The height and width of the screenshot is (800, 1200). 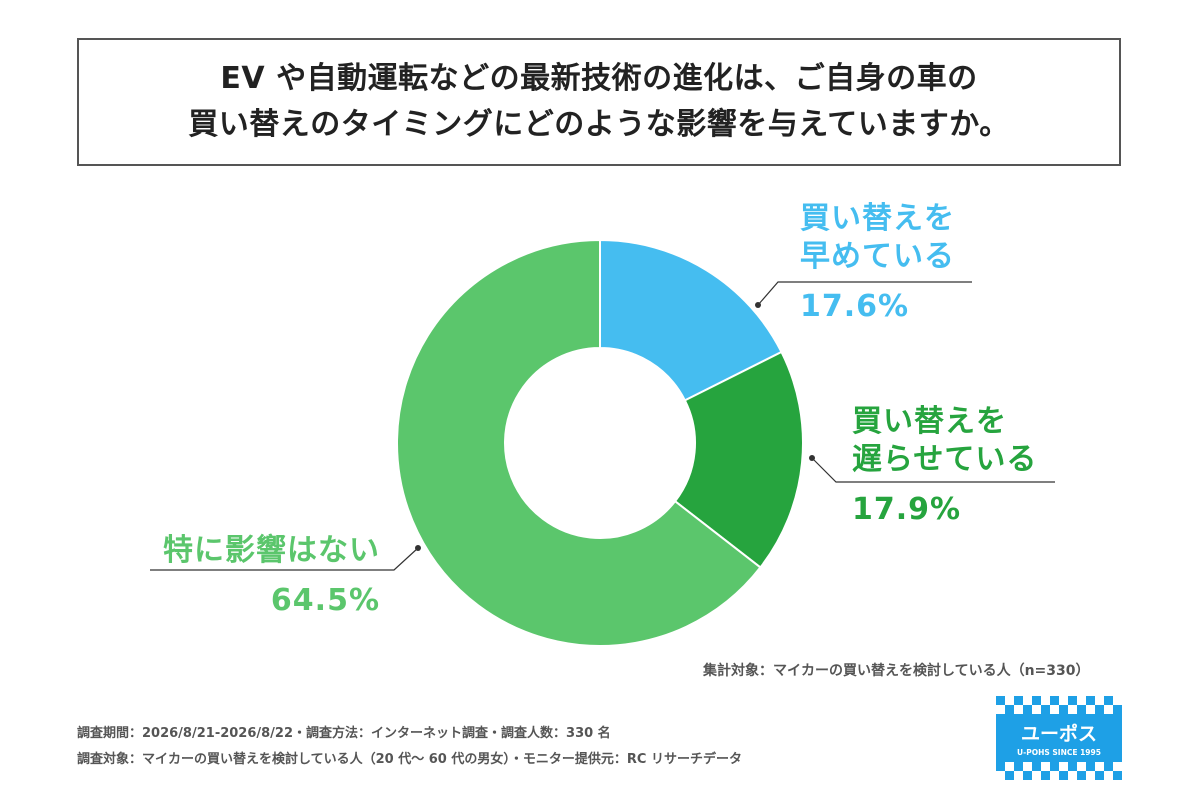 What do you see at coordinates (325, 600) in the screenshot?
I see `label-no-effect-pct: 64.5%` at bounding box center [325, 600].